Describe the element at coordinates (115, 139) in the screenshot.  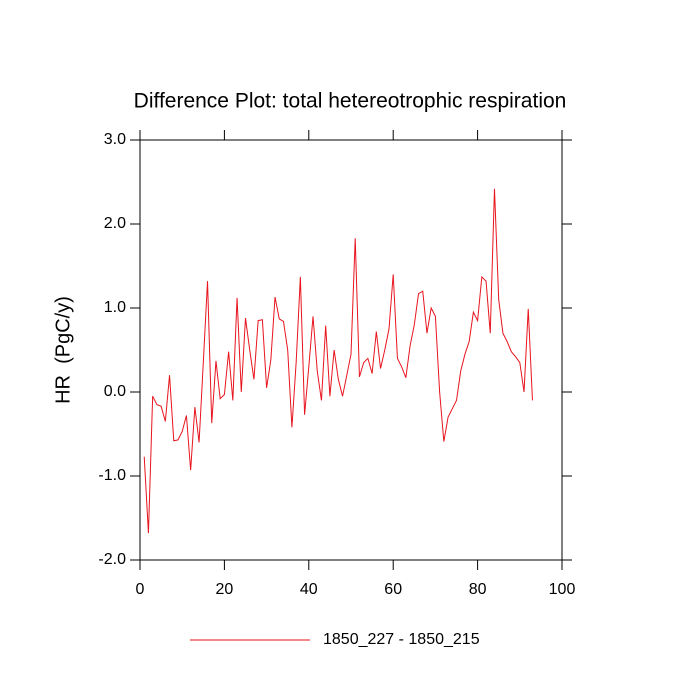
I see `y-tick-label: 3.0` at that location.